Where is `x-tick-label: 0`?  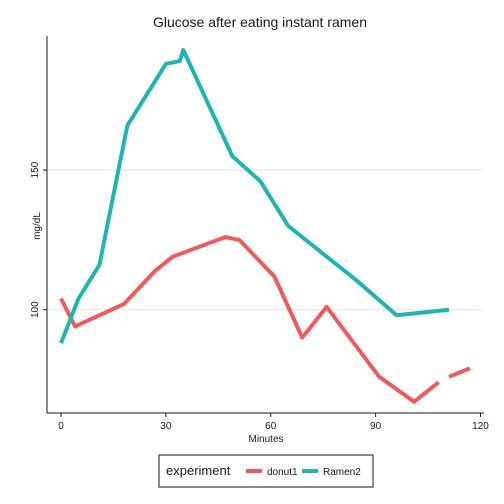
x-tick-label: 0 is located at coordinates (61, 426).